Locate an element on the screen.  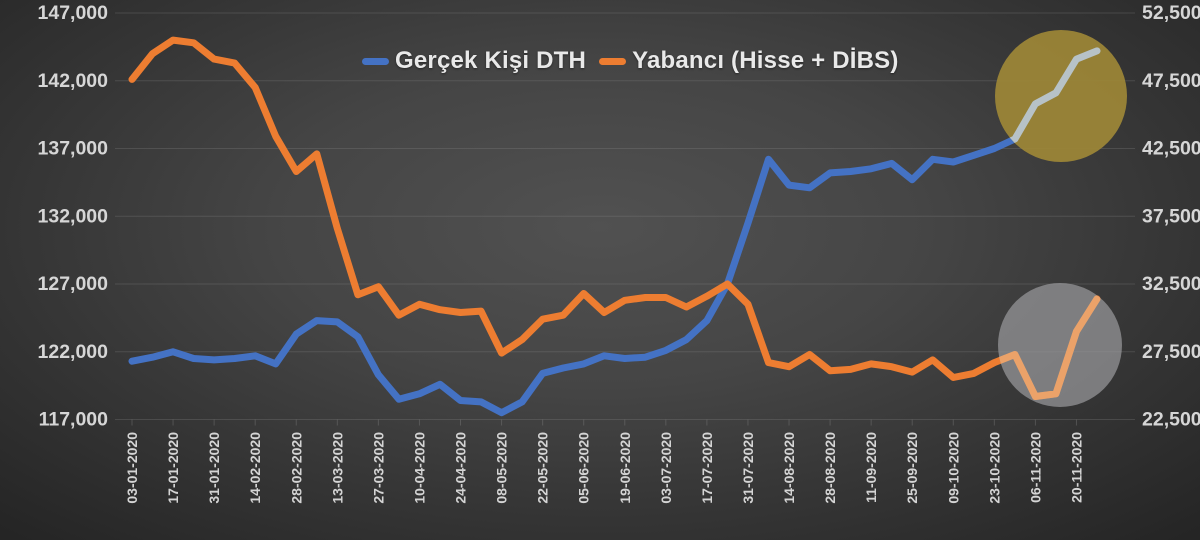
x-axis-label: 03-07-2020 is located at coordinates (666, 468).